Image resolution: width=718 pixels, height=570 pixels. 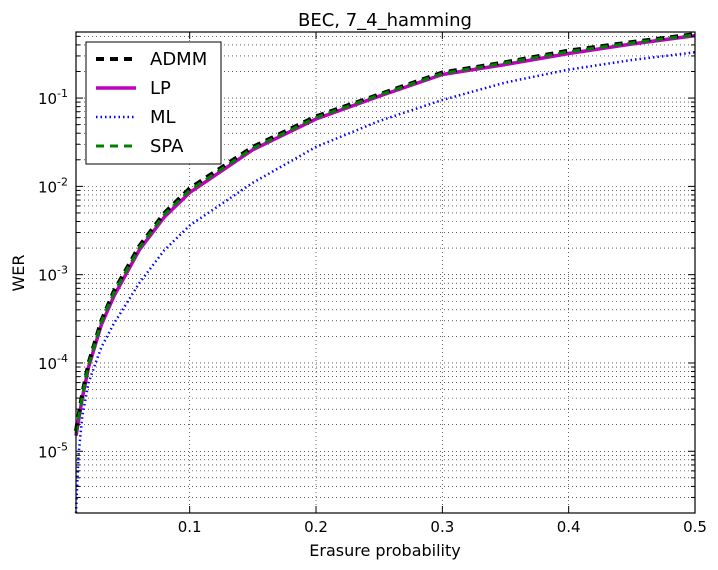 I want to click on legend-label-admm: ADMM, so click(x=178, y=59).